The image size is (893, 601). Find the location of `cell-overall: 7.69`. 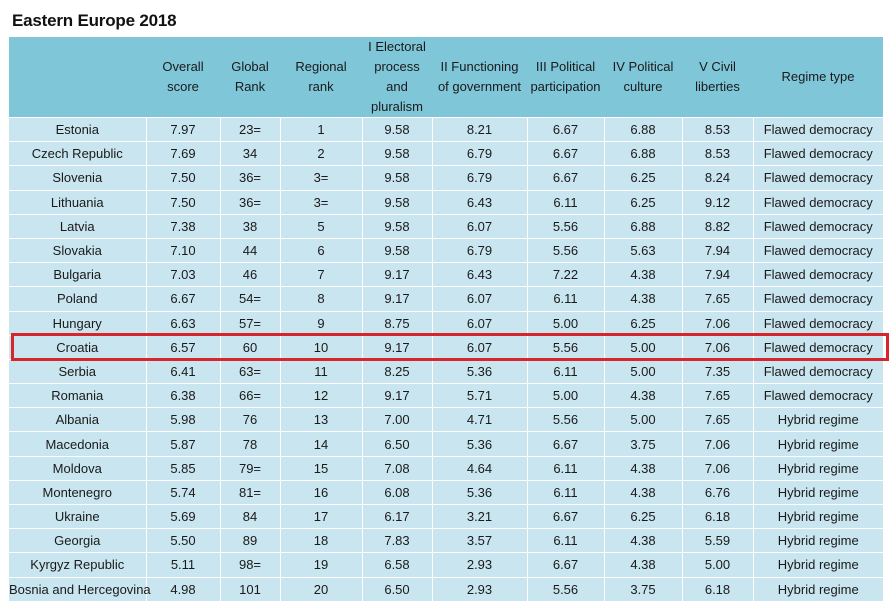

cell-overall: 7.69 is located at coordinates (182, 153).